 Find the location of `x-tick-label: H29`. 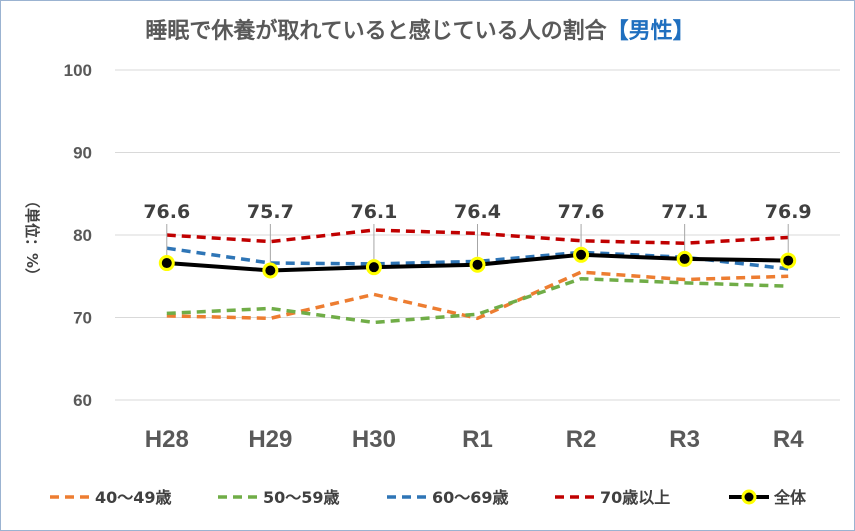

x-tick-label: H29 is located at coordinates (270, 439).